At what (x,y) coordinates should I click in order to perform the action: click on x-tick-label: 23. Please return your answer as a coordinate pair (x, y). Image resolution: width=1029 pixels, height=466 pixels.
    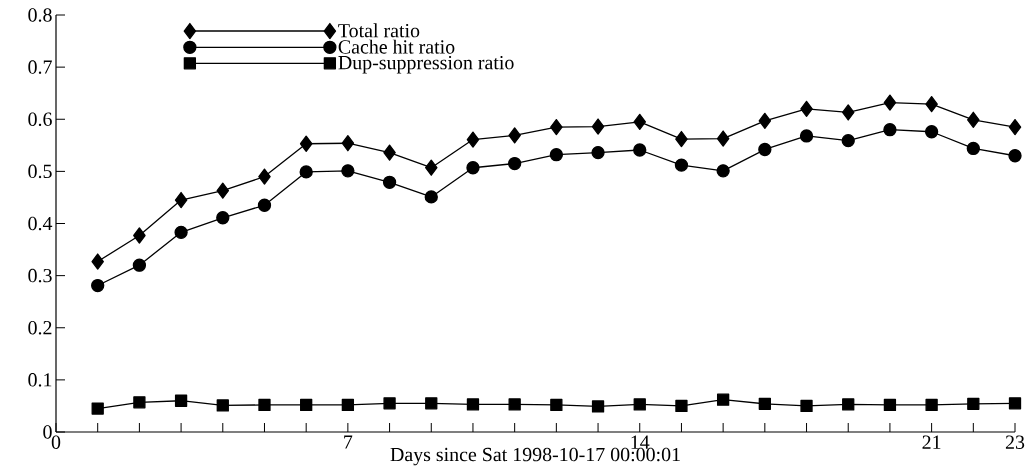
    Looking at the image, I should click on (1015, 442).